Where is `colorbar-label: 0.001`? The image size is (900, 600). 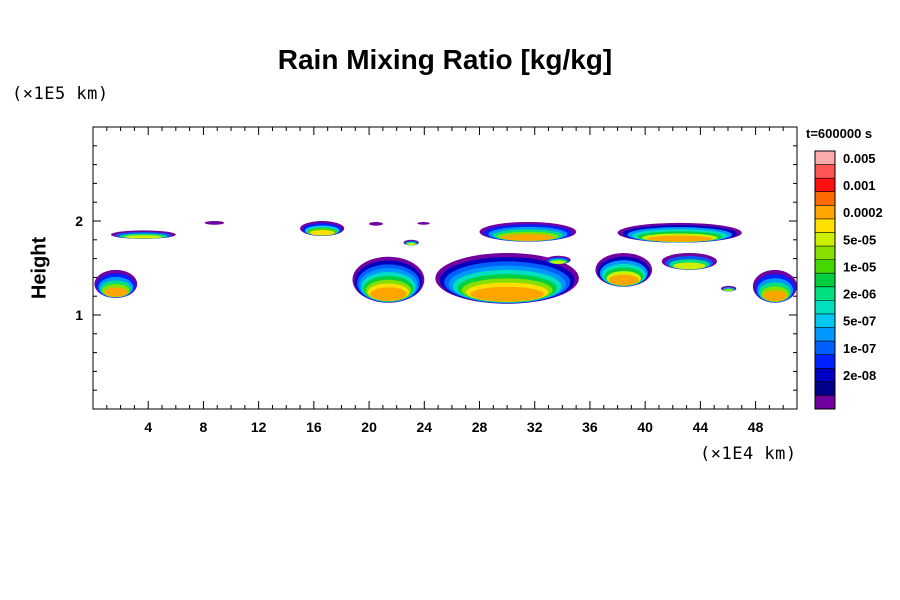 colorbar-label: 0.001 is located at coordinates (859, 185).